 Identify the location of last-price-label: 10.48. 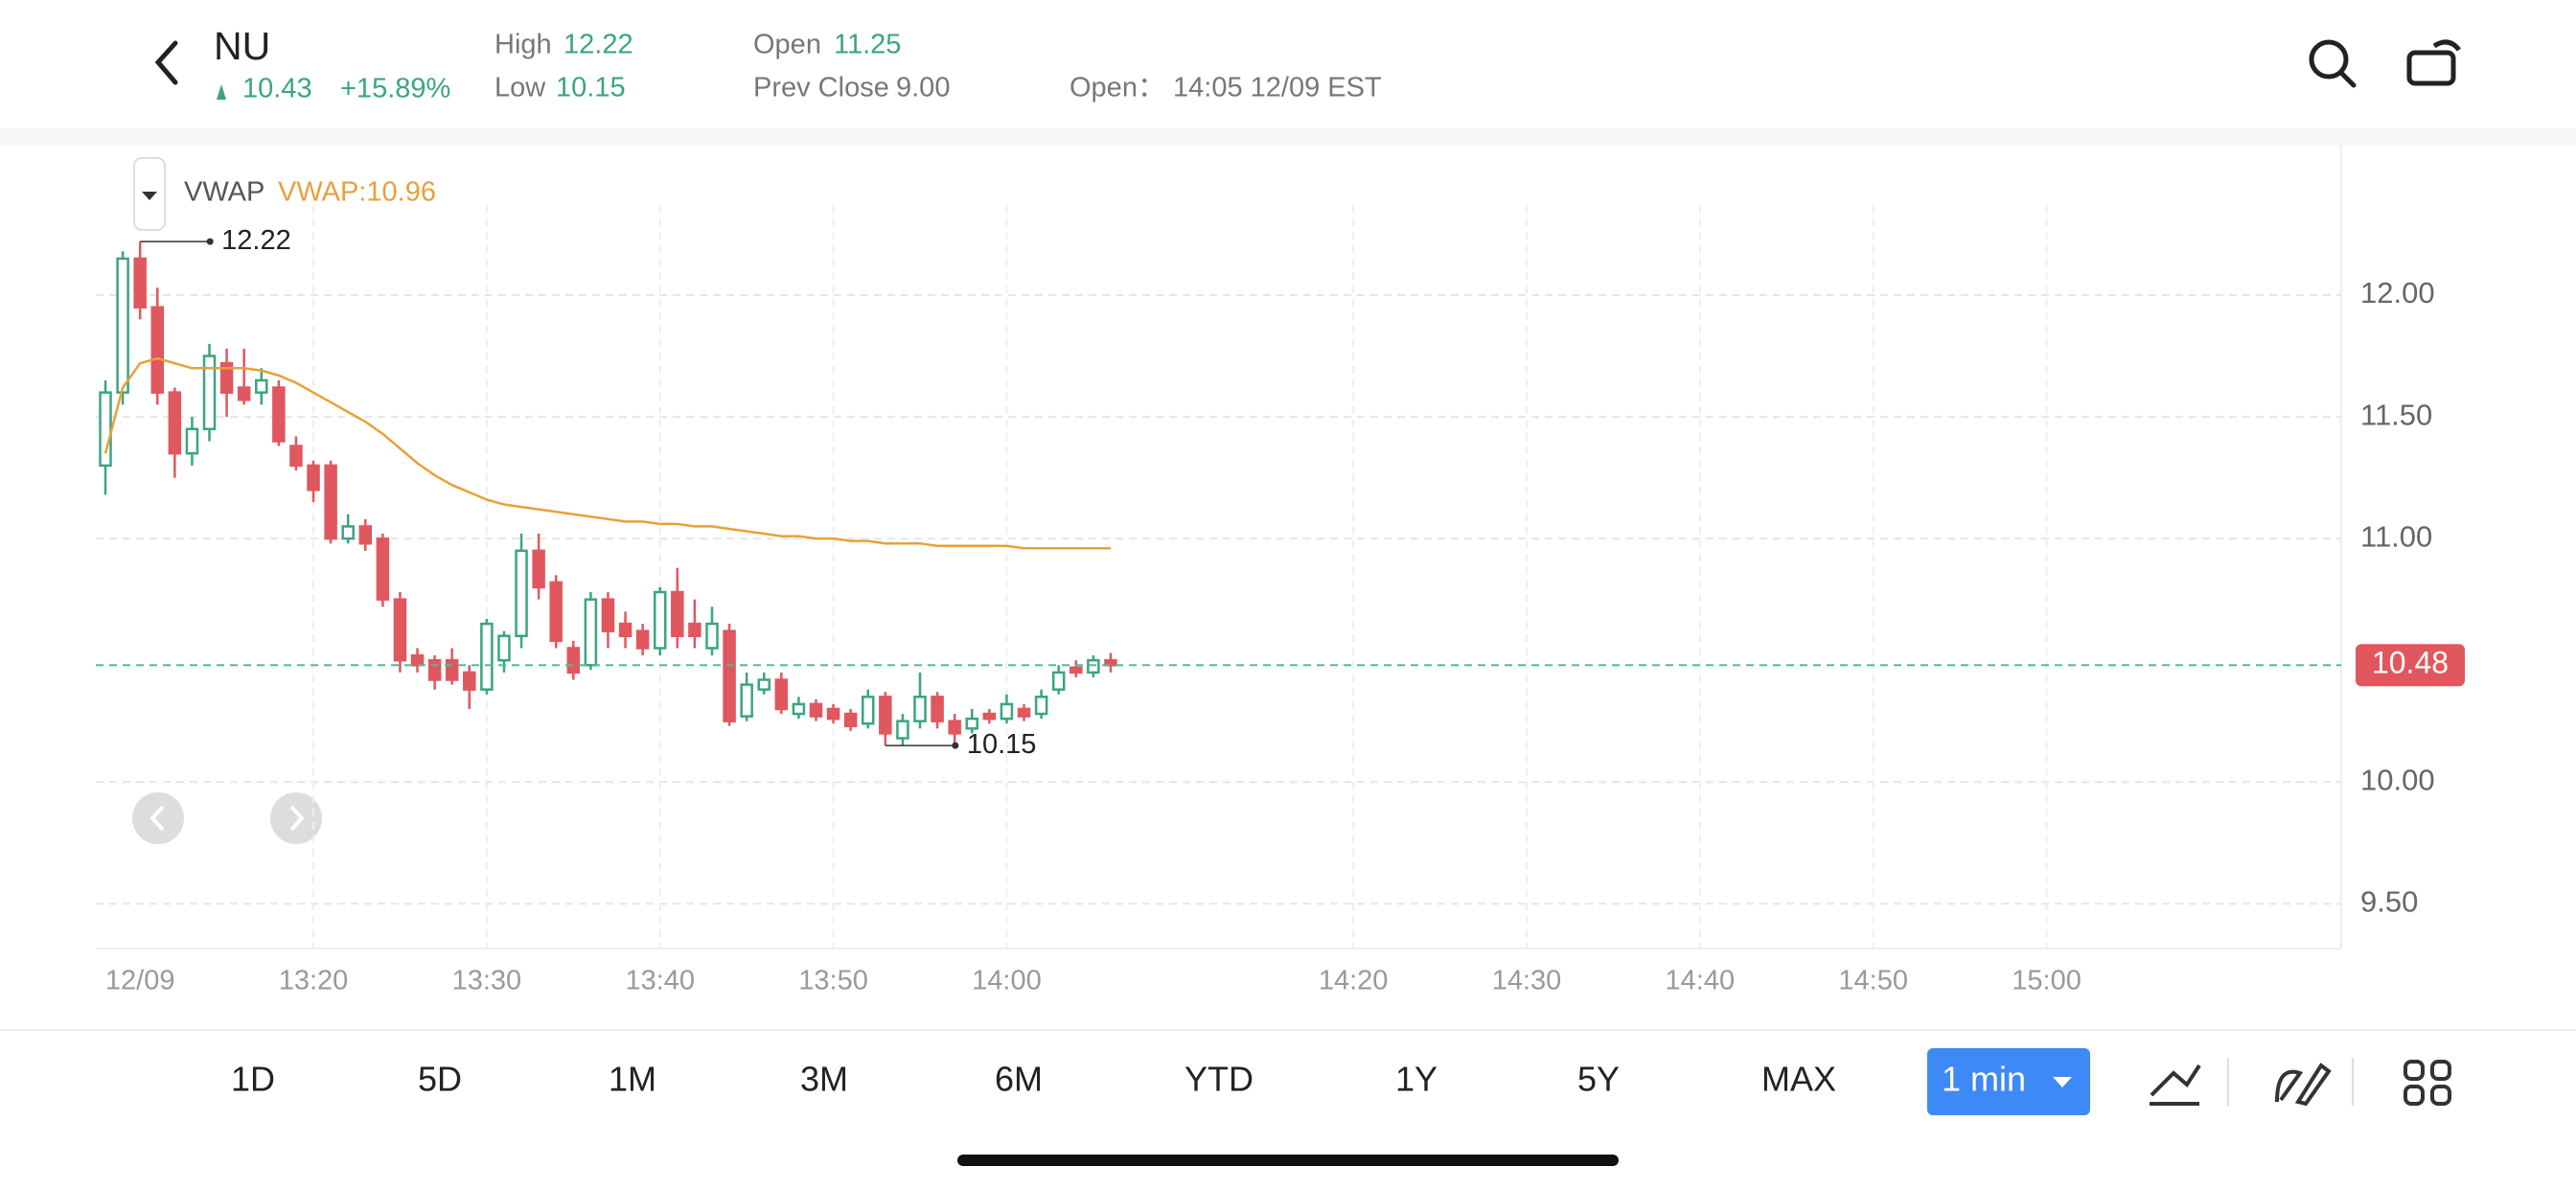
(2410, 663).